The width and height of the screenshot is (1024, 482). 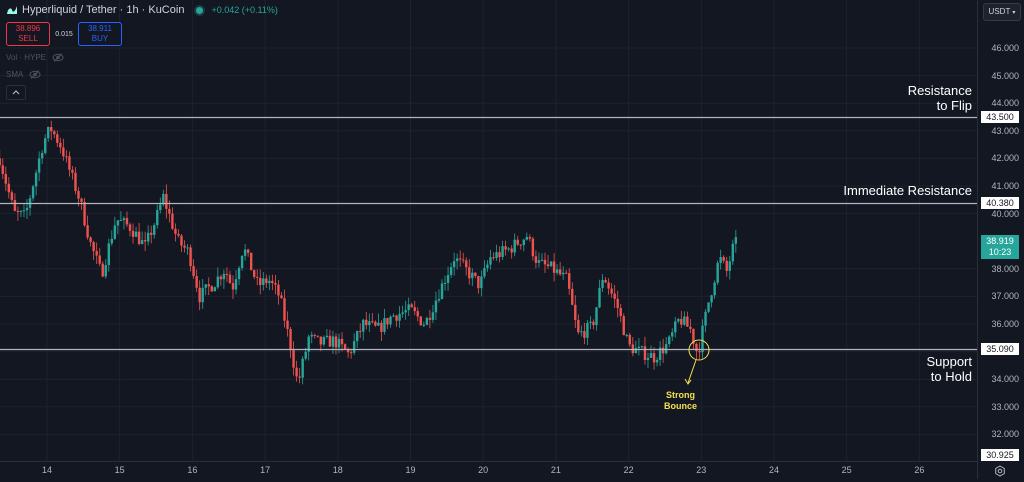 What do you see at coordinates (103, 10) in the screenshot?
I see `symbol-title: Hyperliquid / Tether · 1h · KuCoin` at bounding box center [103, 10].